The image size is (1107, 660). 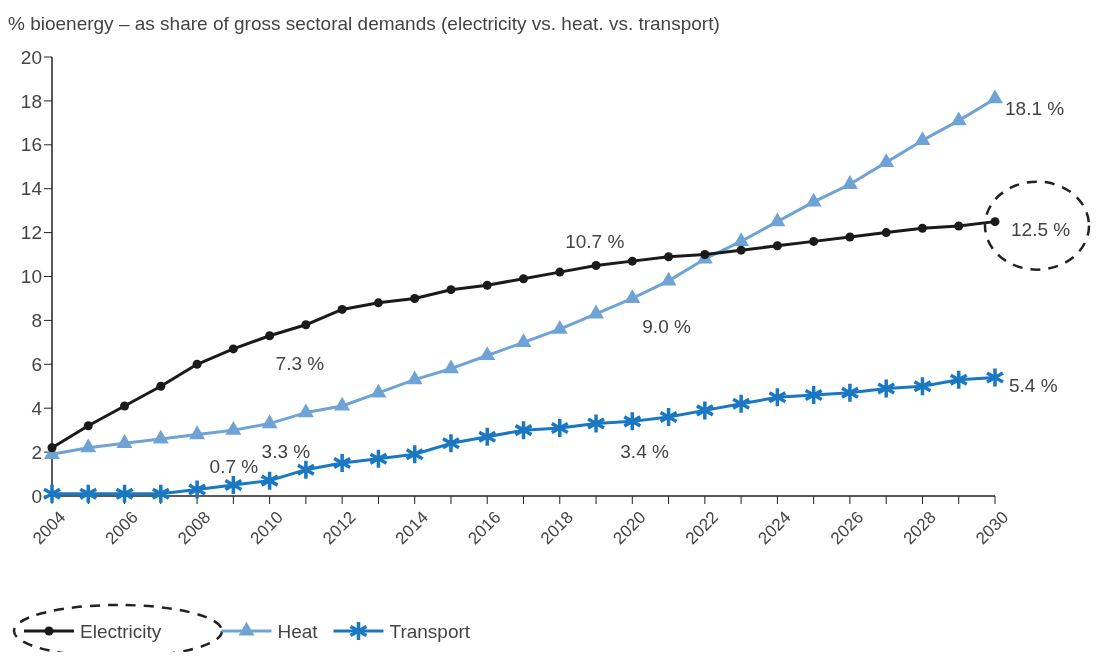 What do you see at coordinates (1041, 230) in the screenshot?
I see `annotation: 12.5 %` at bounding box center [1041, 230].